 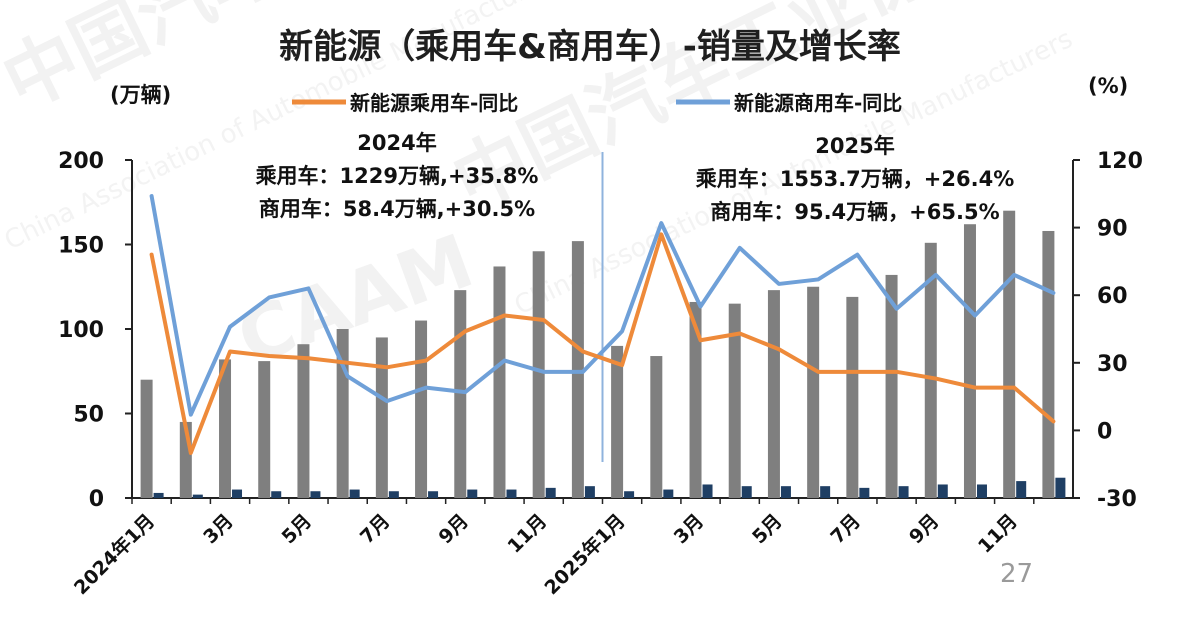 I want to click on annotation-2025-commercial: 商用车：95.4万辆，+65.5%, so click(x=854, y=212).